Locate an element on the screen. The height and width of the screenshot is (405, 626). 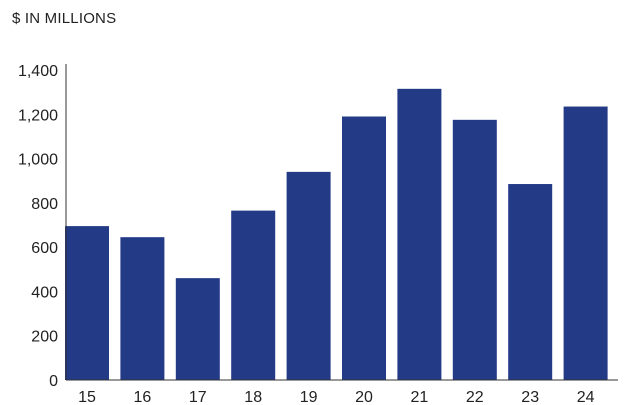
x-tick-label: 24 is located at coordinates (586, 397).